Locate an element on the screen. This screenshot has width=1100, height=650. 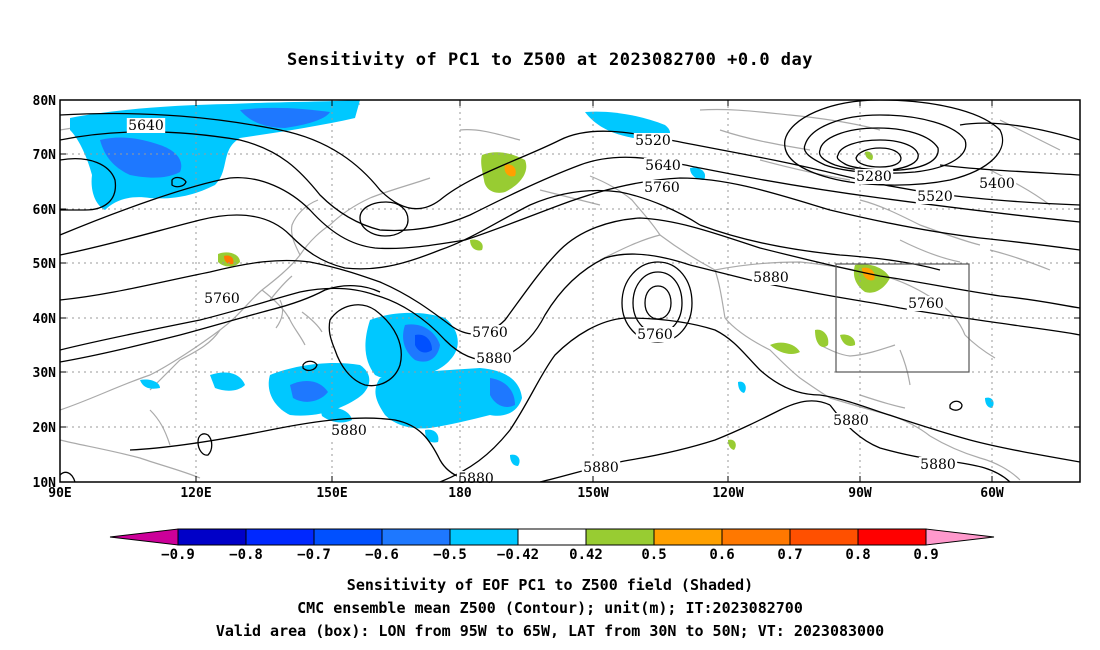
colorbar-label: 0.7 is located at coordinates (789, 555).